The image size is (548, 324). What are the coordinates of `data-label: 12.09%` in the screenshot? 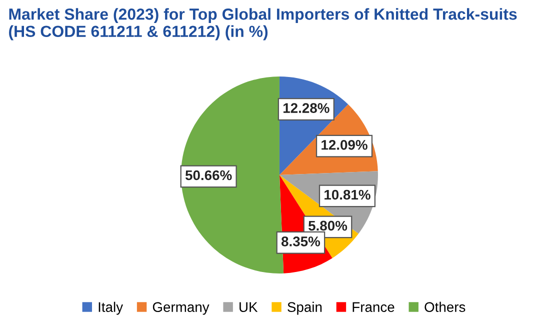 It's located at (345, 145).